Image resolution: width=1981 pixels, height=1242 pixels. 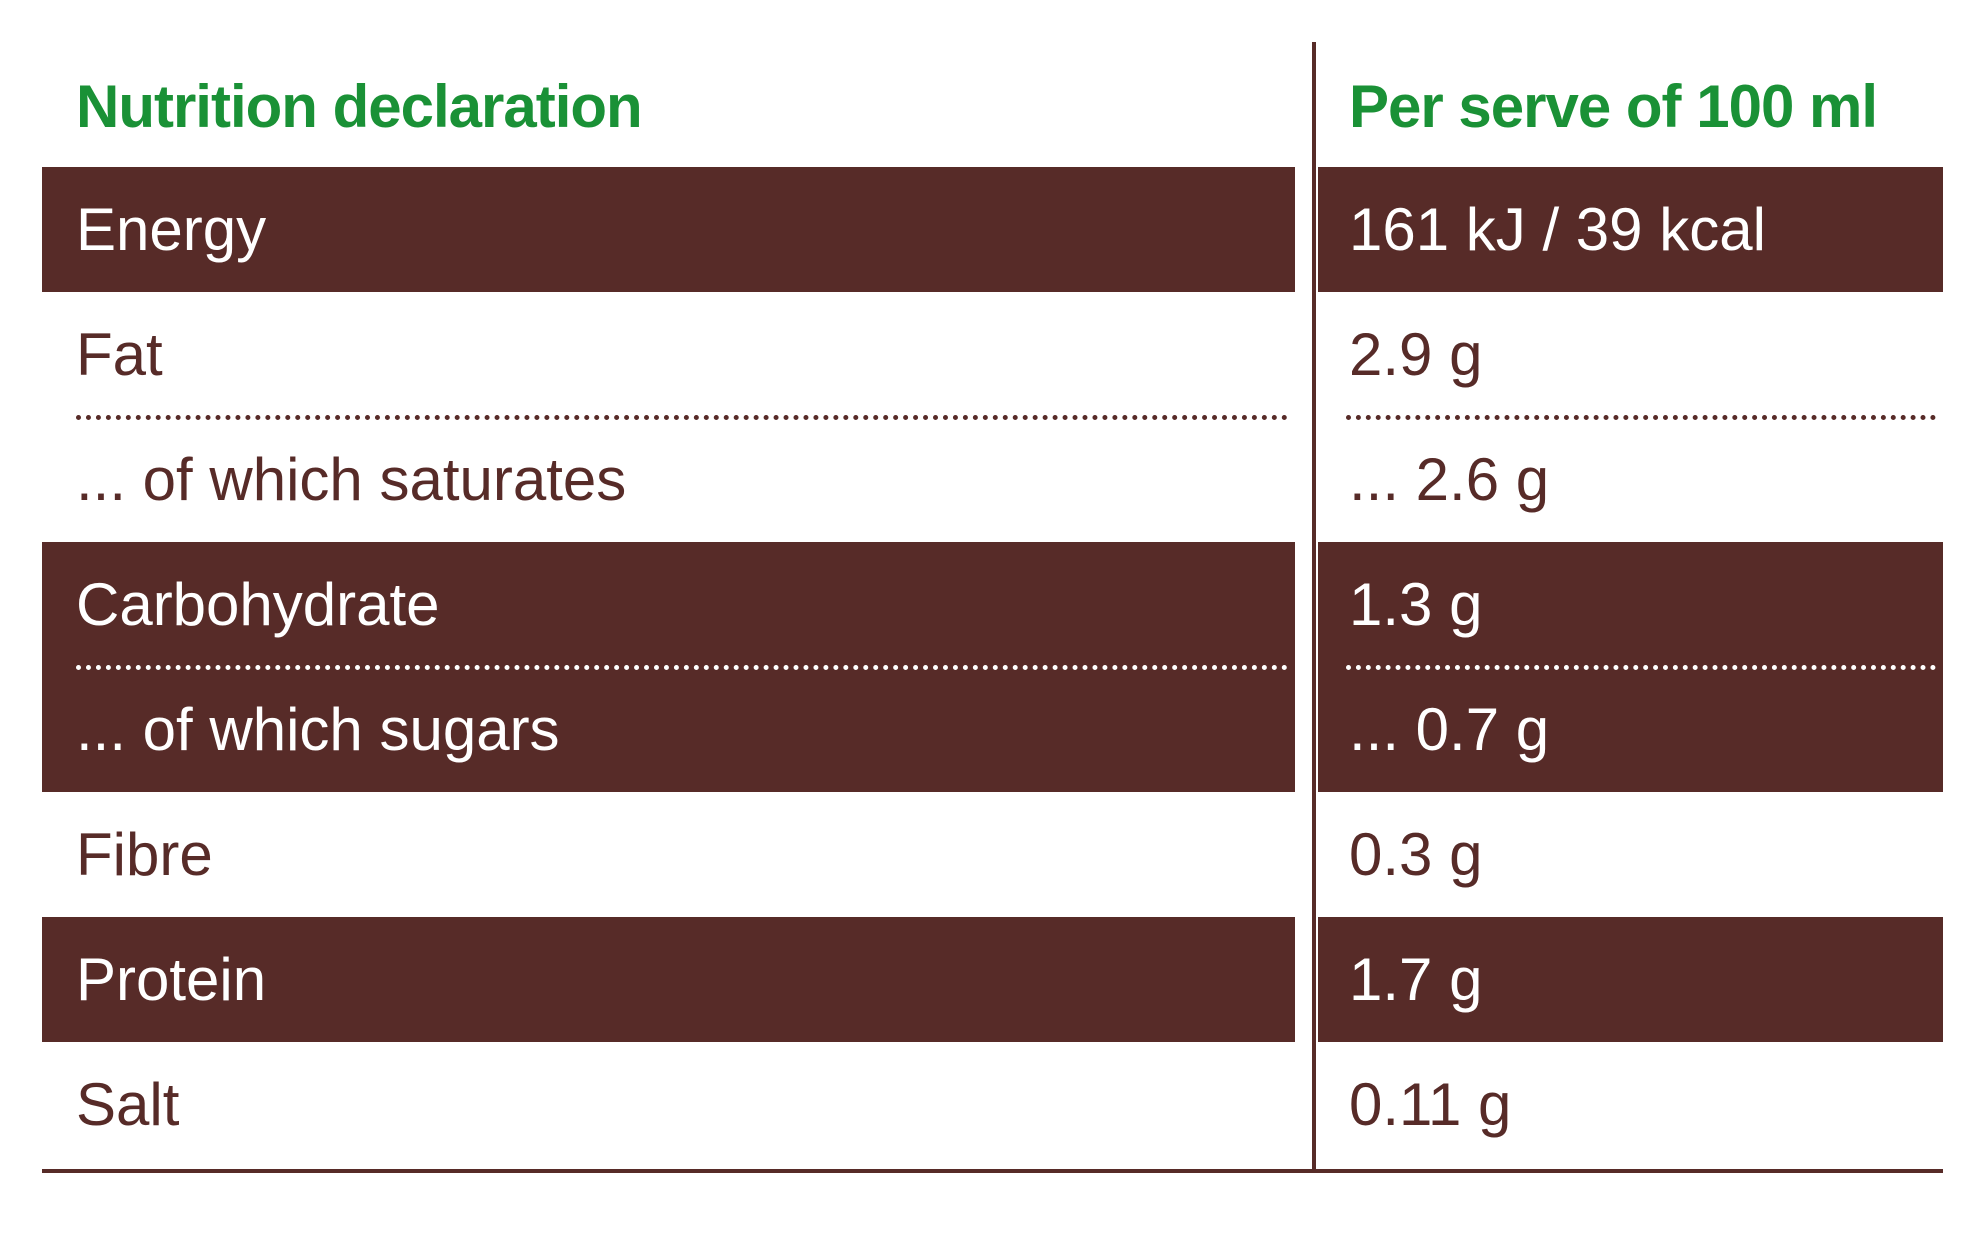 I want to click on nutrient: Fibre, so click(x=144, y=854).